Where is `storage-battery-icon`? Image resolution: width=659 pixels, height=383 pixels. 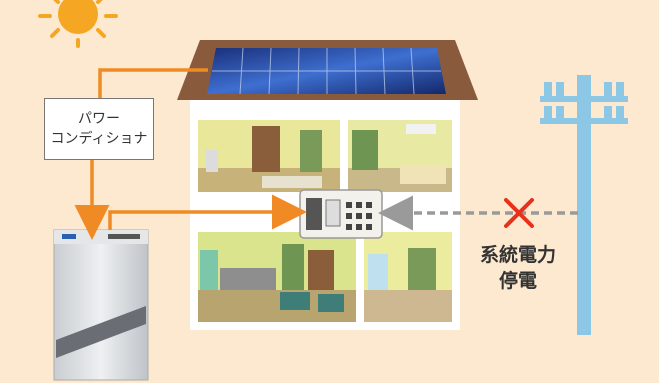
storage-battery-icon is located at coordinates (101, 305).